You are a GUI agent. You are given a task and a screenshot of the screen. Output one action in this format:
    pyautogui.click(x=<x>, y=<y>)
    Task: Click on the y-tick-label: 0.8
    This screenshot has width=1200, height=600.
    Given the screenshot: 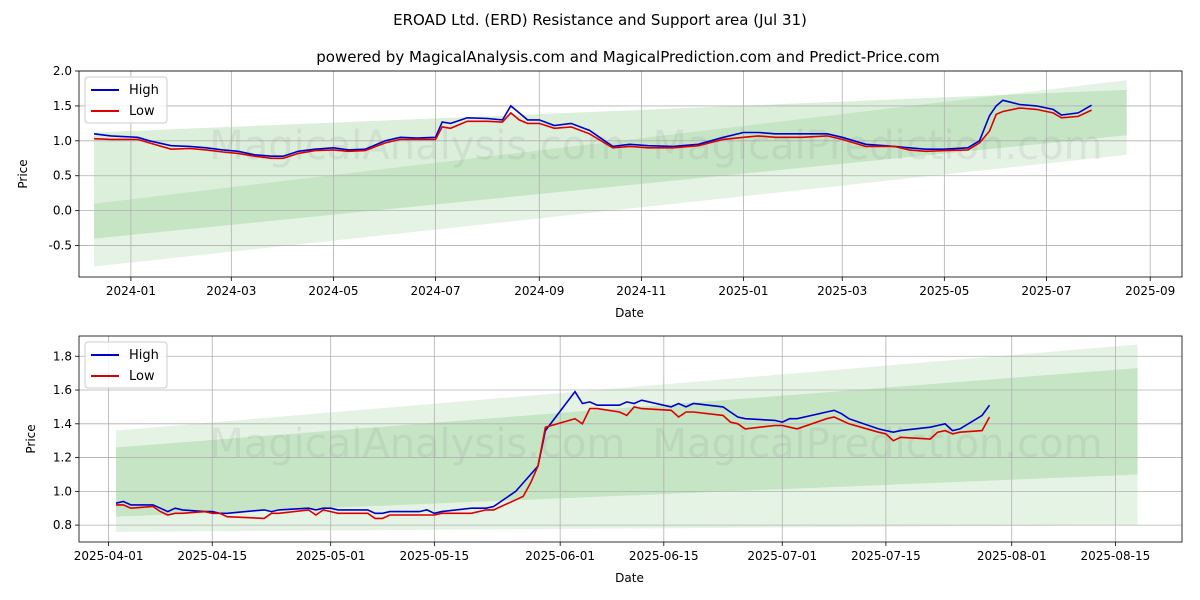 What is the action you would take?
    pyautogui.click(x=62, y=525)
    